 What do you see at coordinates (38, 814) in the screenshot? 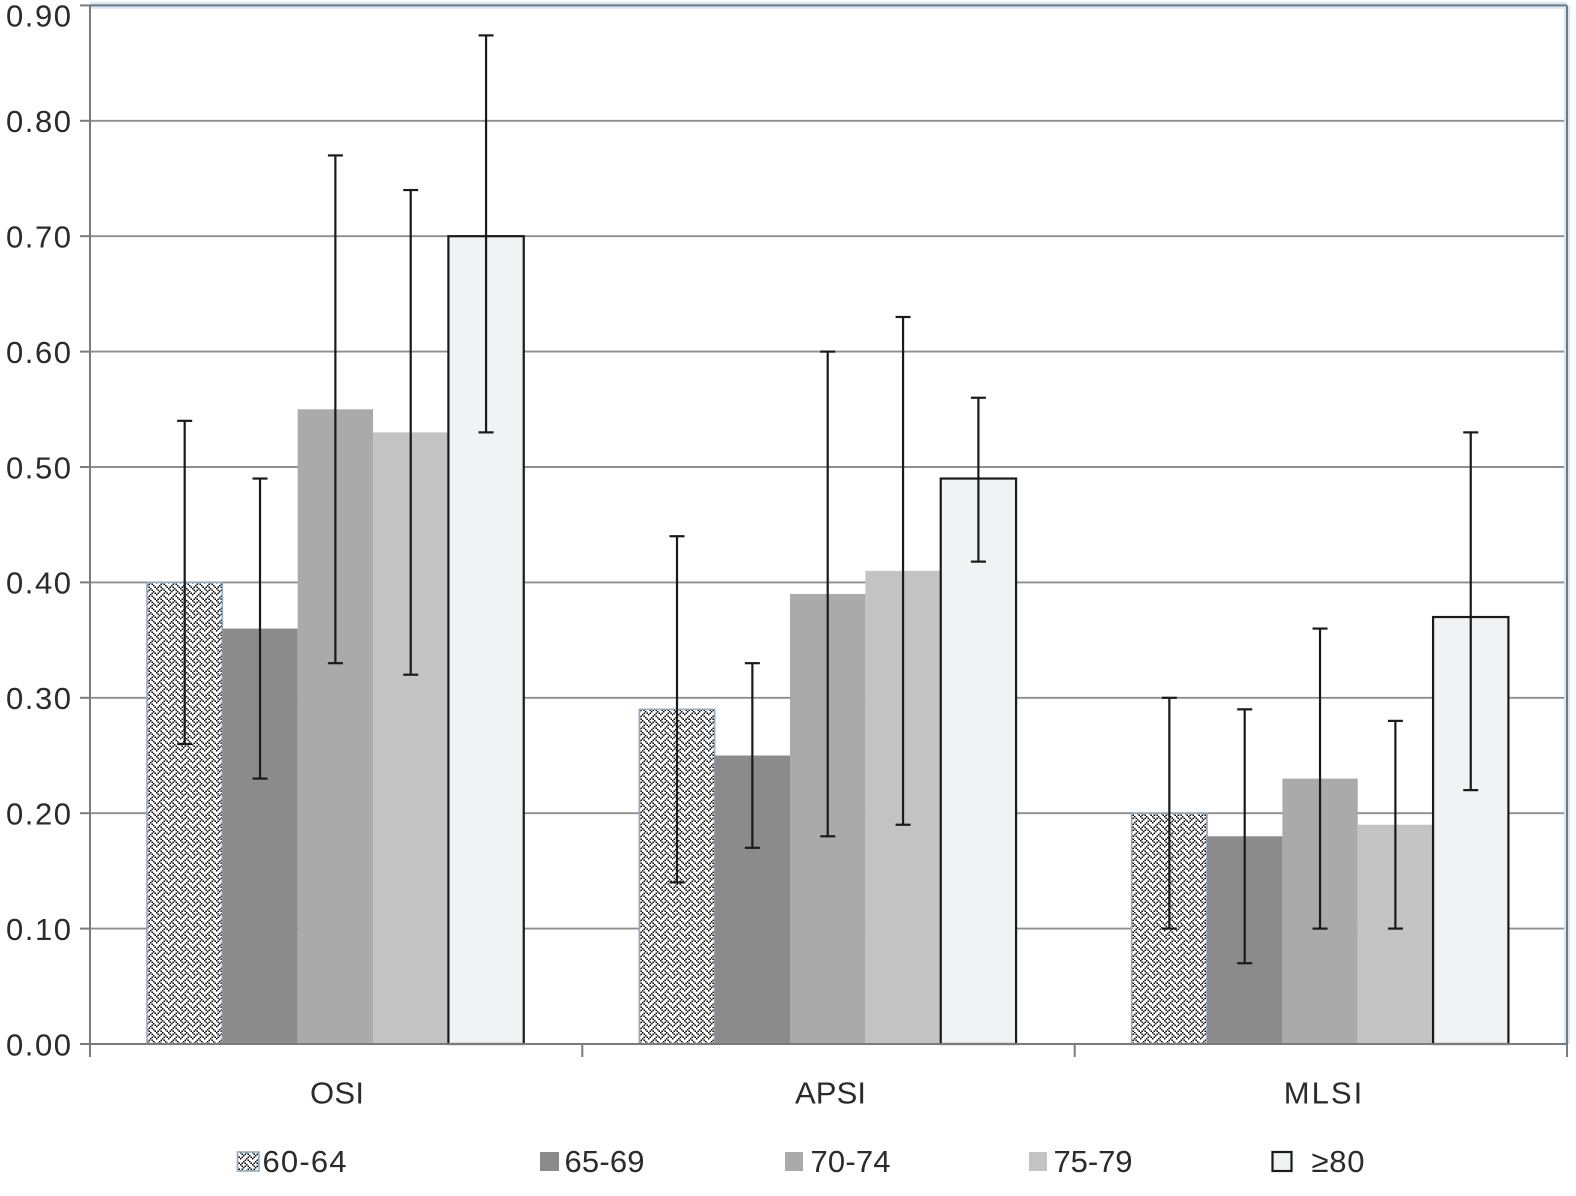
I see `svg-text: 0.20` at bounding box center [38, 814].